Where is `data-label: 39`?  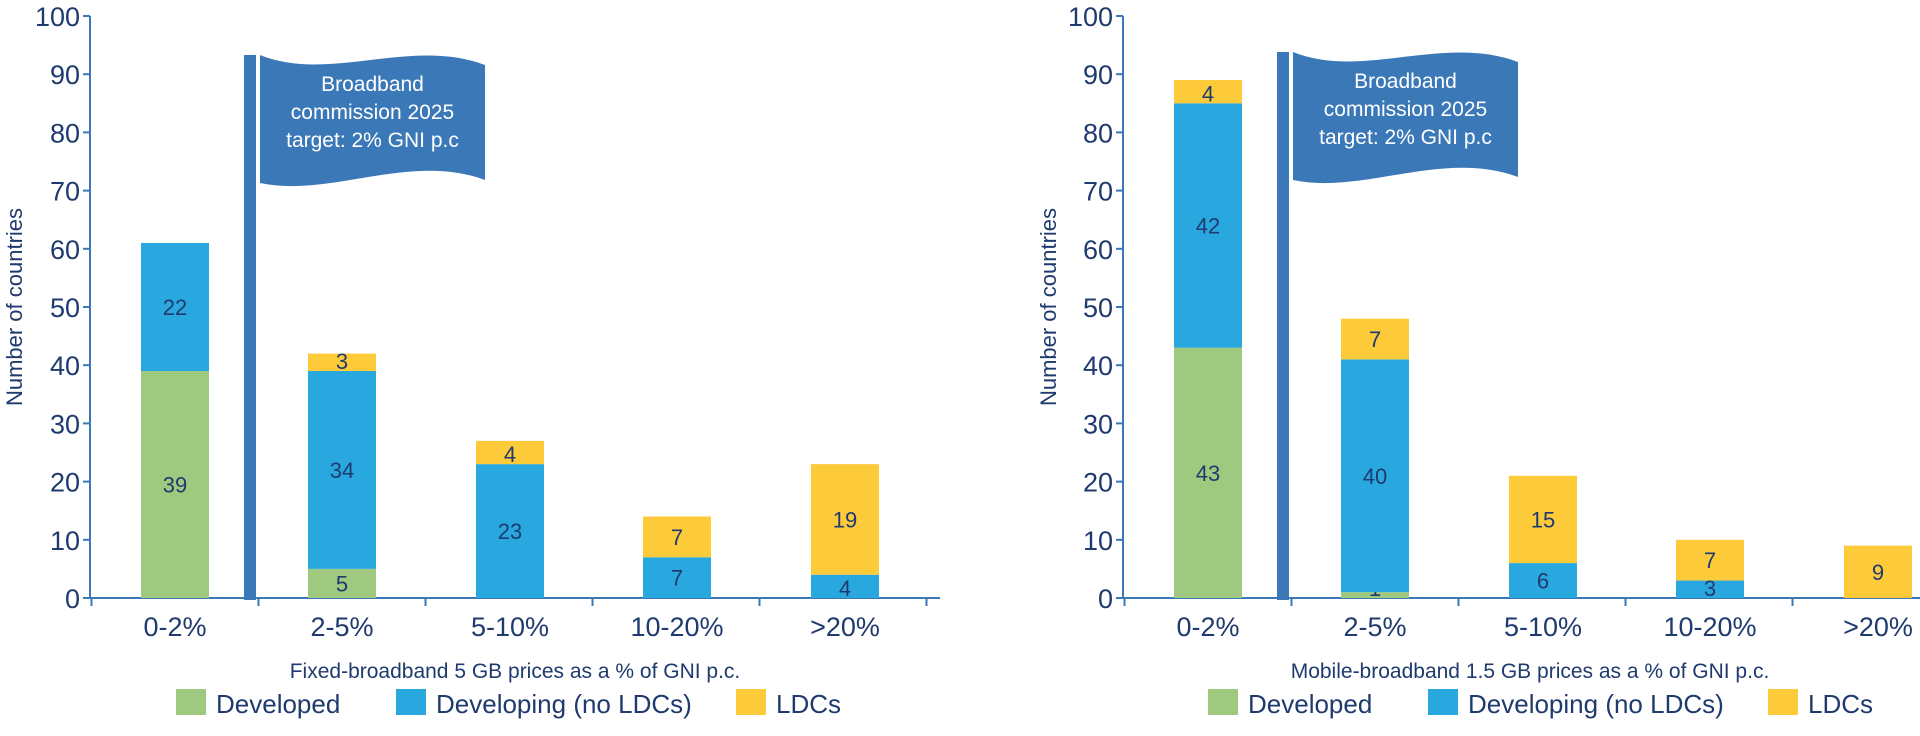 data-label: 39 is located at coordinates (175, 485).